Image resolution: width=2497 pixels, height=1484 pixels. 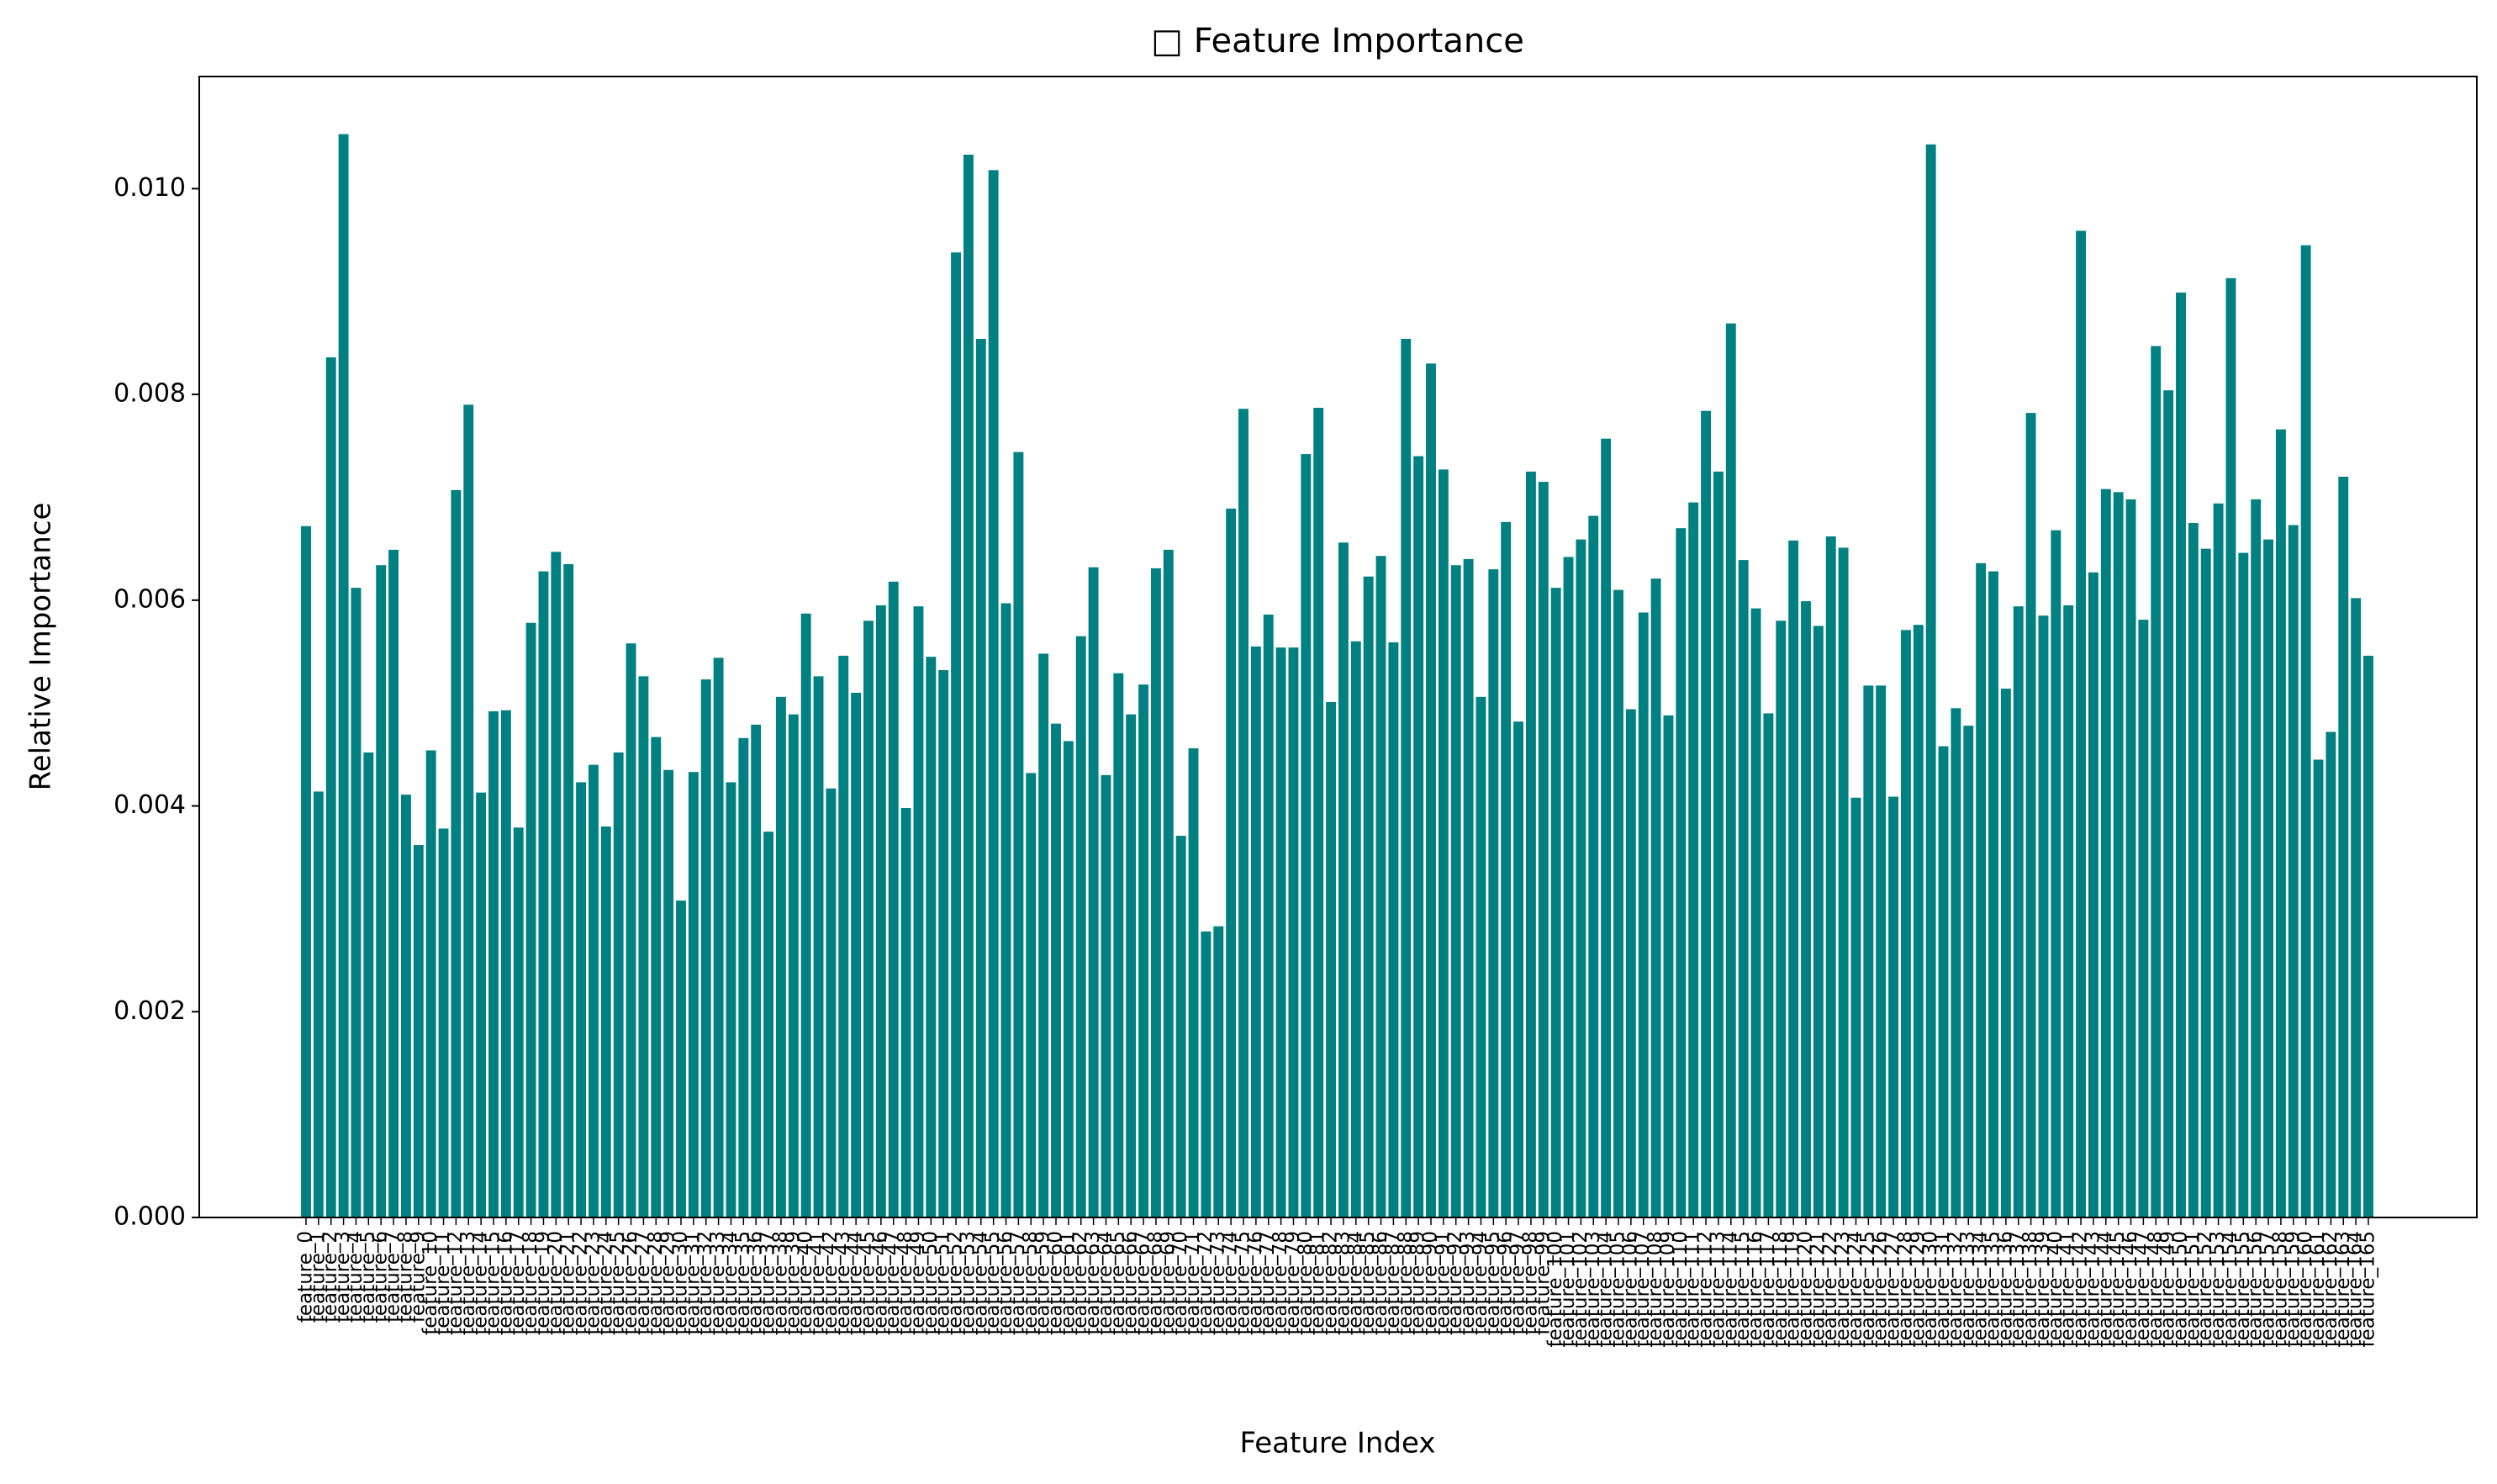 What do you see at coordinates (505, 1283) in the screenshot?
I see `x-tick-label: feature_16` at bounding box center [505, 1283].